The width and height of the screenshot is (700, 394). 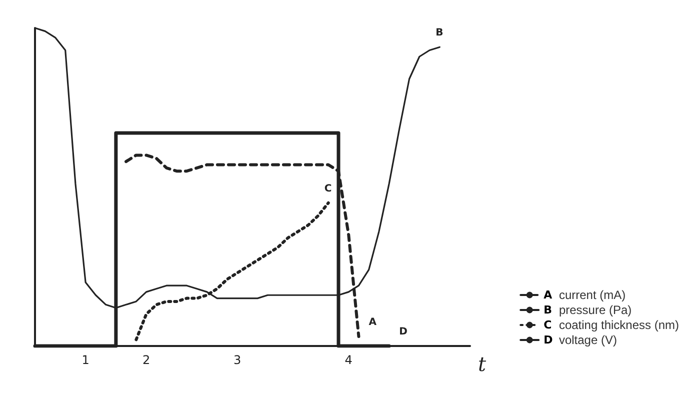 What do you see at coordinates (548, 310) in the screenshot?
I see `text: B` at bounding box center [548, 310].